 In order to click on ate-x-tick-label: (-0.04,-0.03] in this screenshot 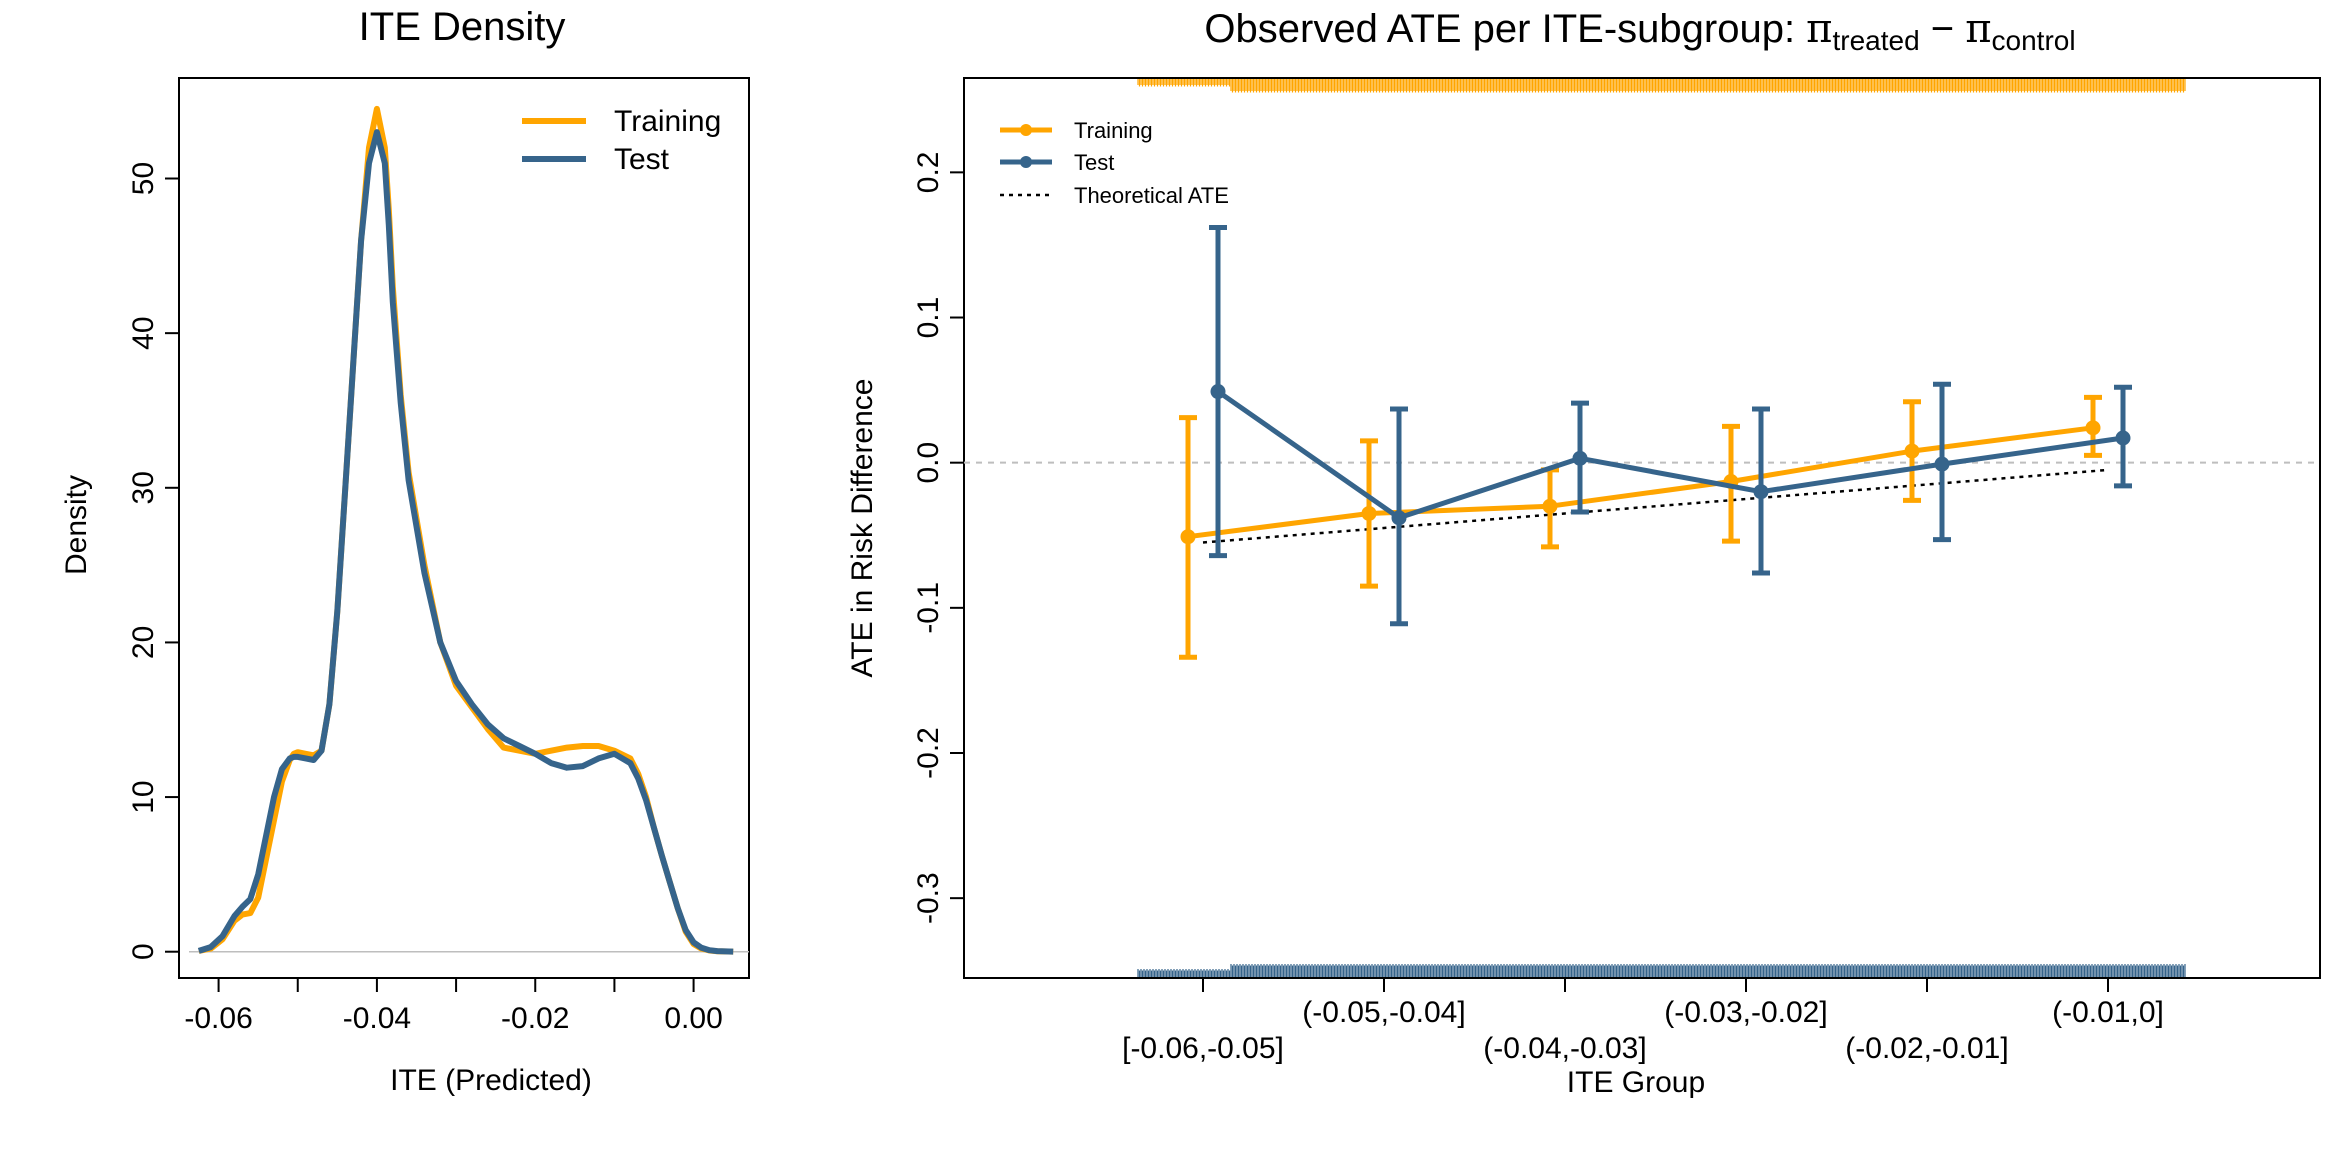, I will do `click(1564, 1048)`.